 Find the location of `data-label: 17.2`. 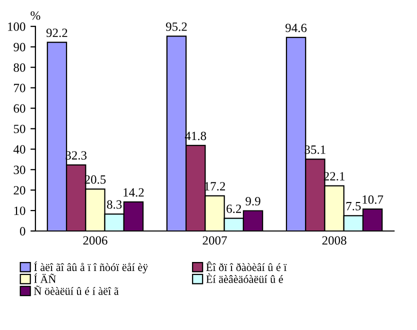

data-label: 17.2 is located at coordinates (215, 186).